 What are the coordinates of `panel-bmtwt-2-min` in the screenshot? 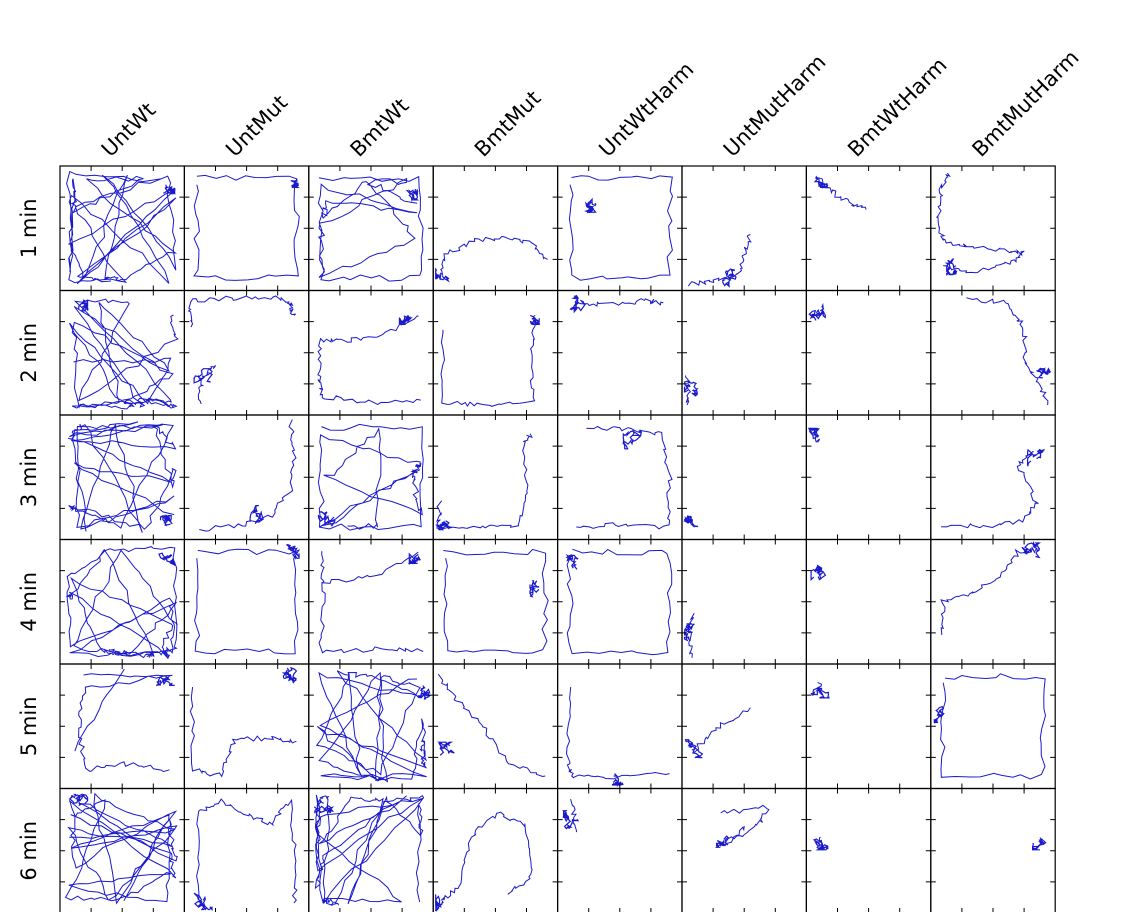 It's located at (371, 352).